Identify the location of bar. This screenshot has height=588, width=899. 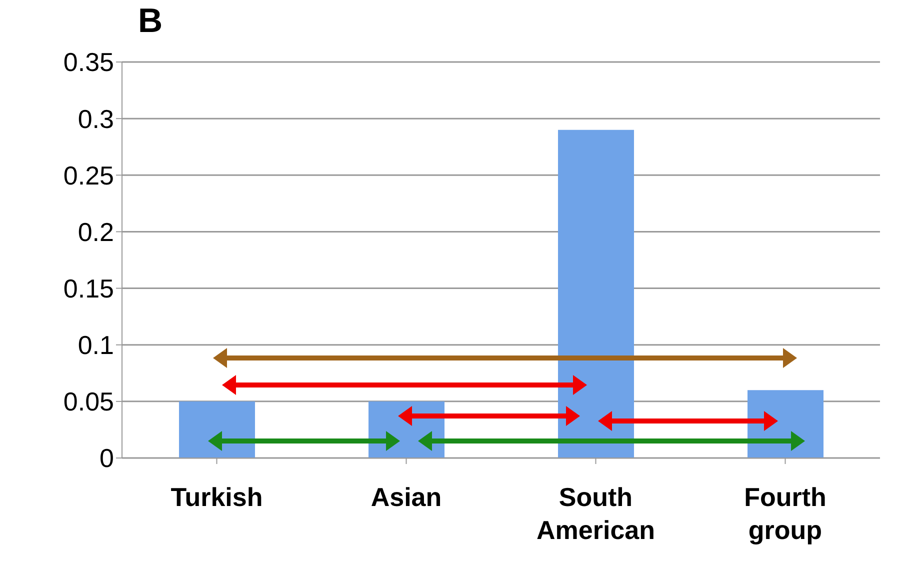
(596, 294).